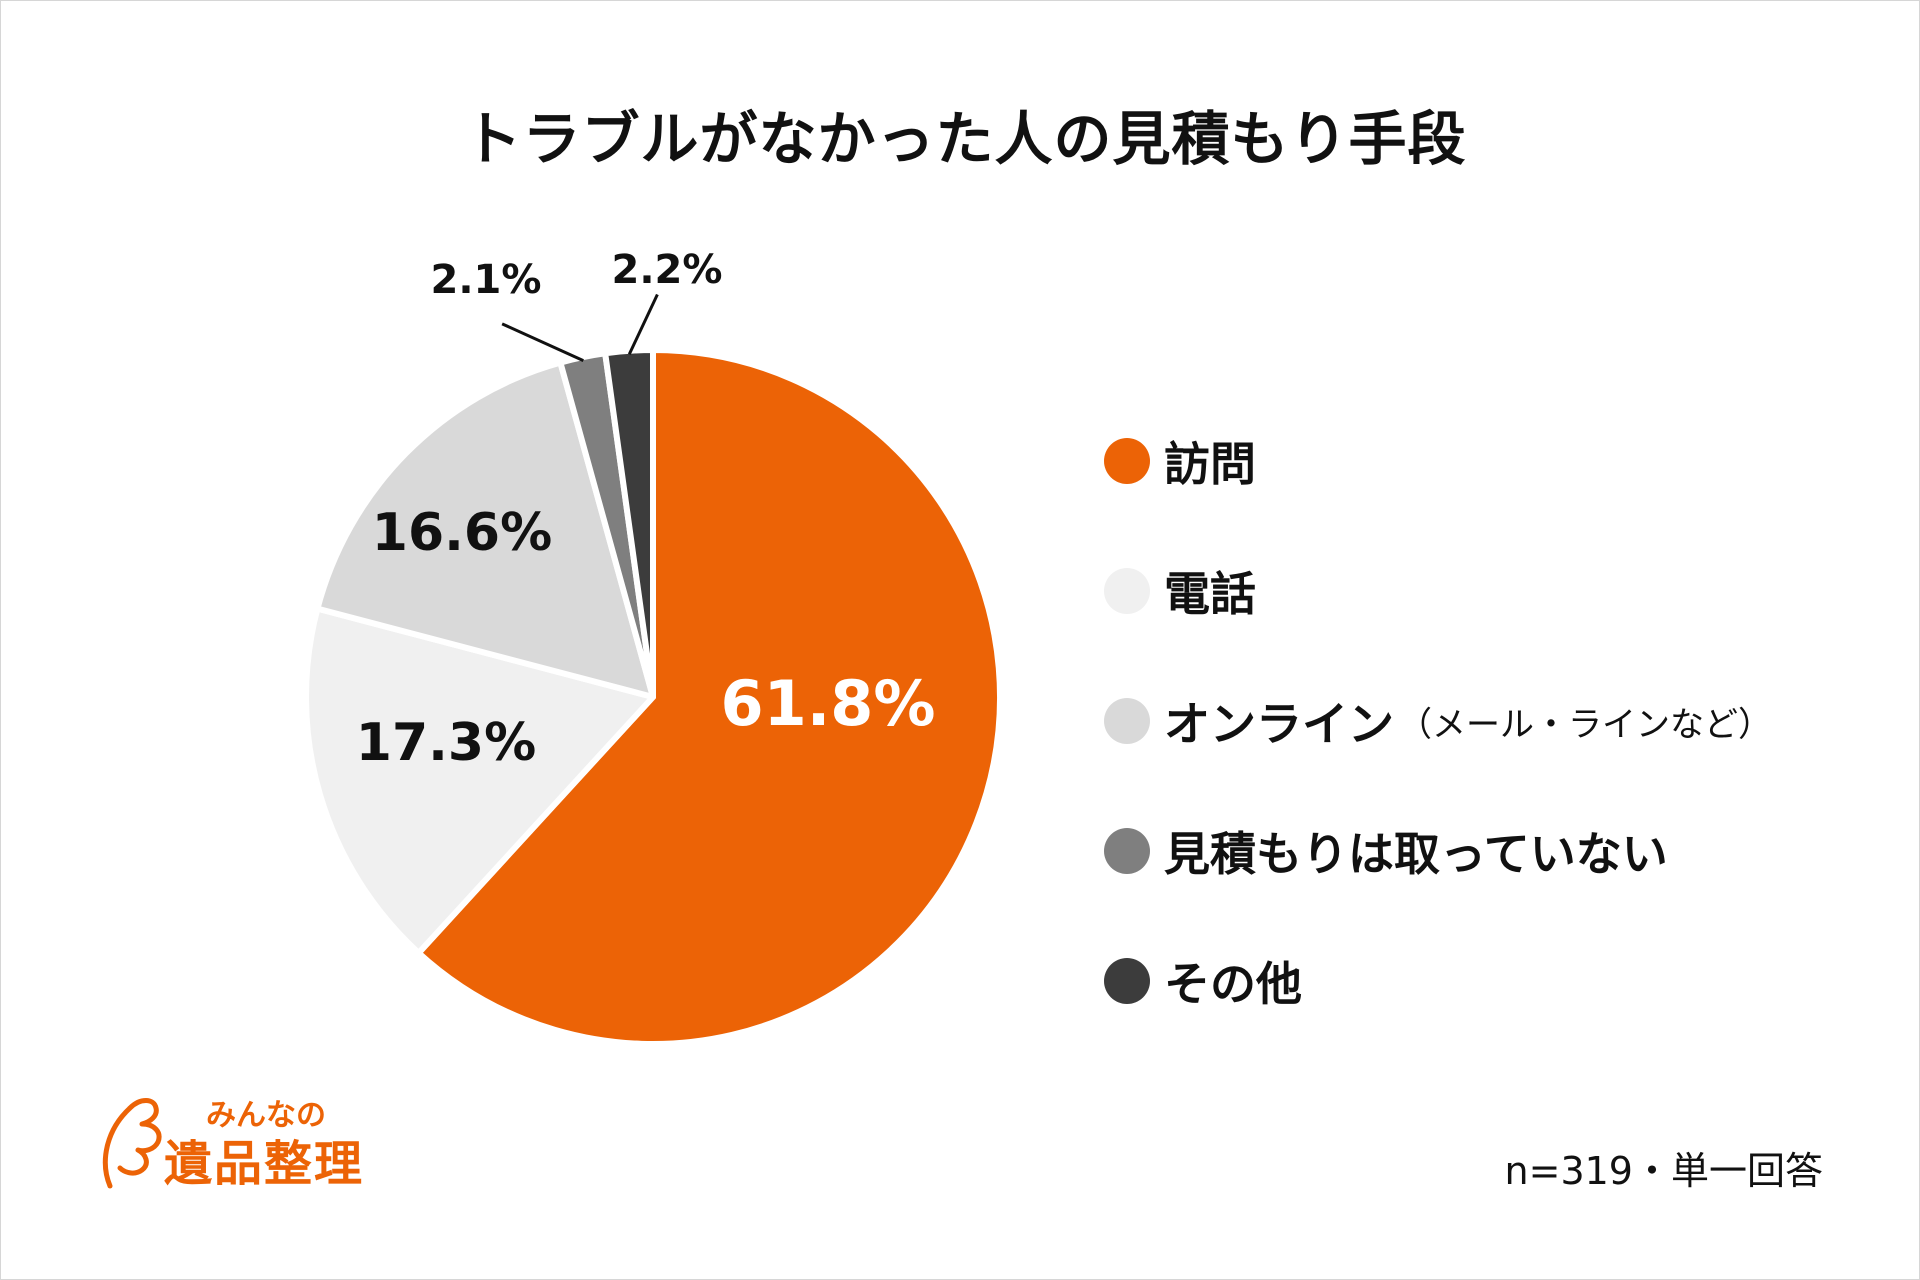 The height and width of the screenshot is (1280, 1920). I want to click on legend-item: その他, so click(1438, 981).